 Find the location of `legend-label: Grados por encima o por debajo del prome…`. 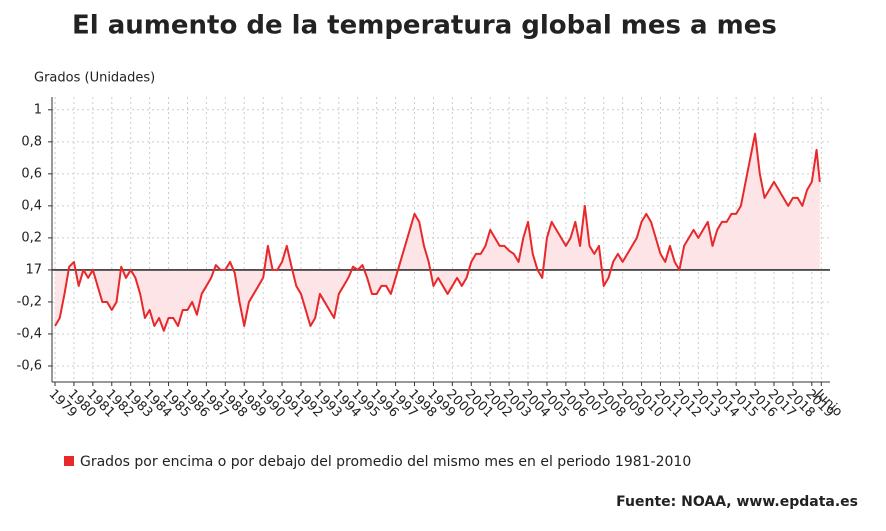

legend-label: Grados por encima o por debajo del prome… is located at coordinates (385, 462).